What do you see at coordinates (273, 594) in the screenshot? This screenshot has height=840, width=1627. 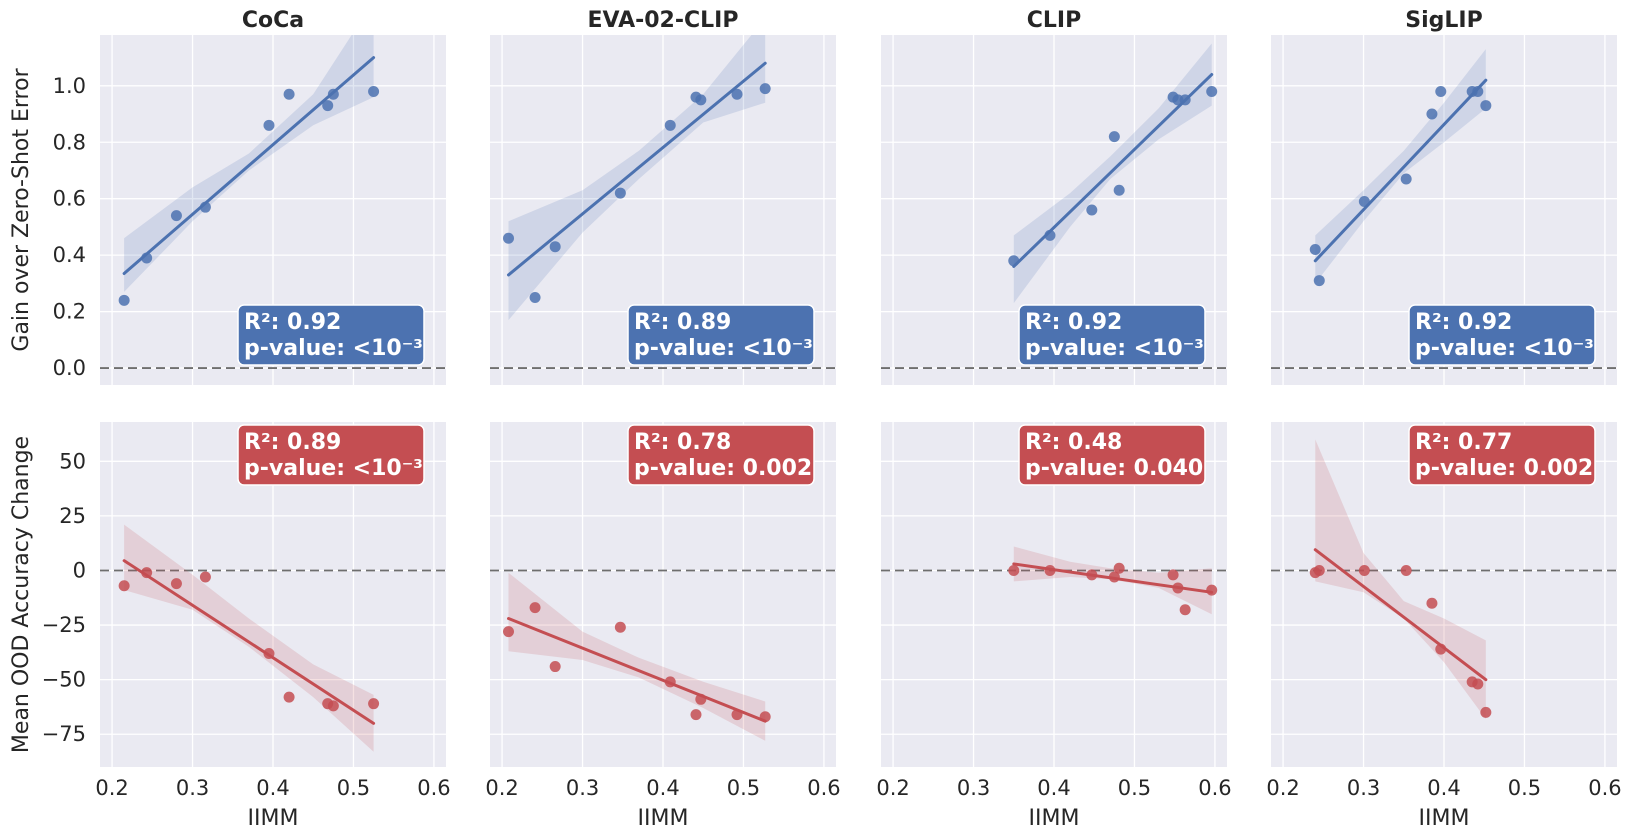 I see `panel-coca-row-2: R²: 0.89p-value: <10⁻³` at bounding box center [273, 594].